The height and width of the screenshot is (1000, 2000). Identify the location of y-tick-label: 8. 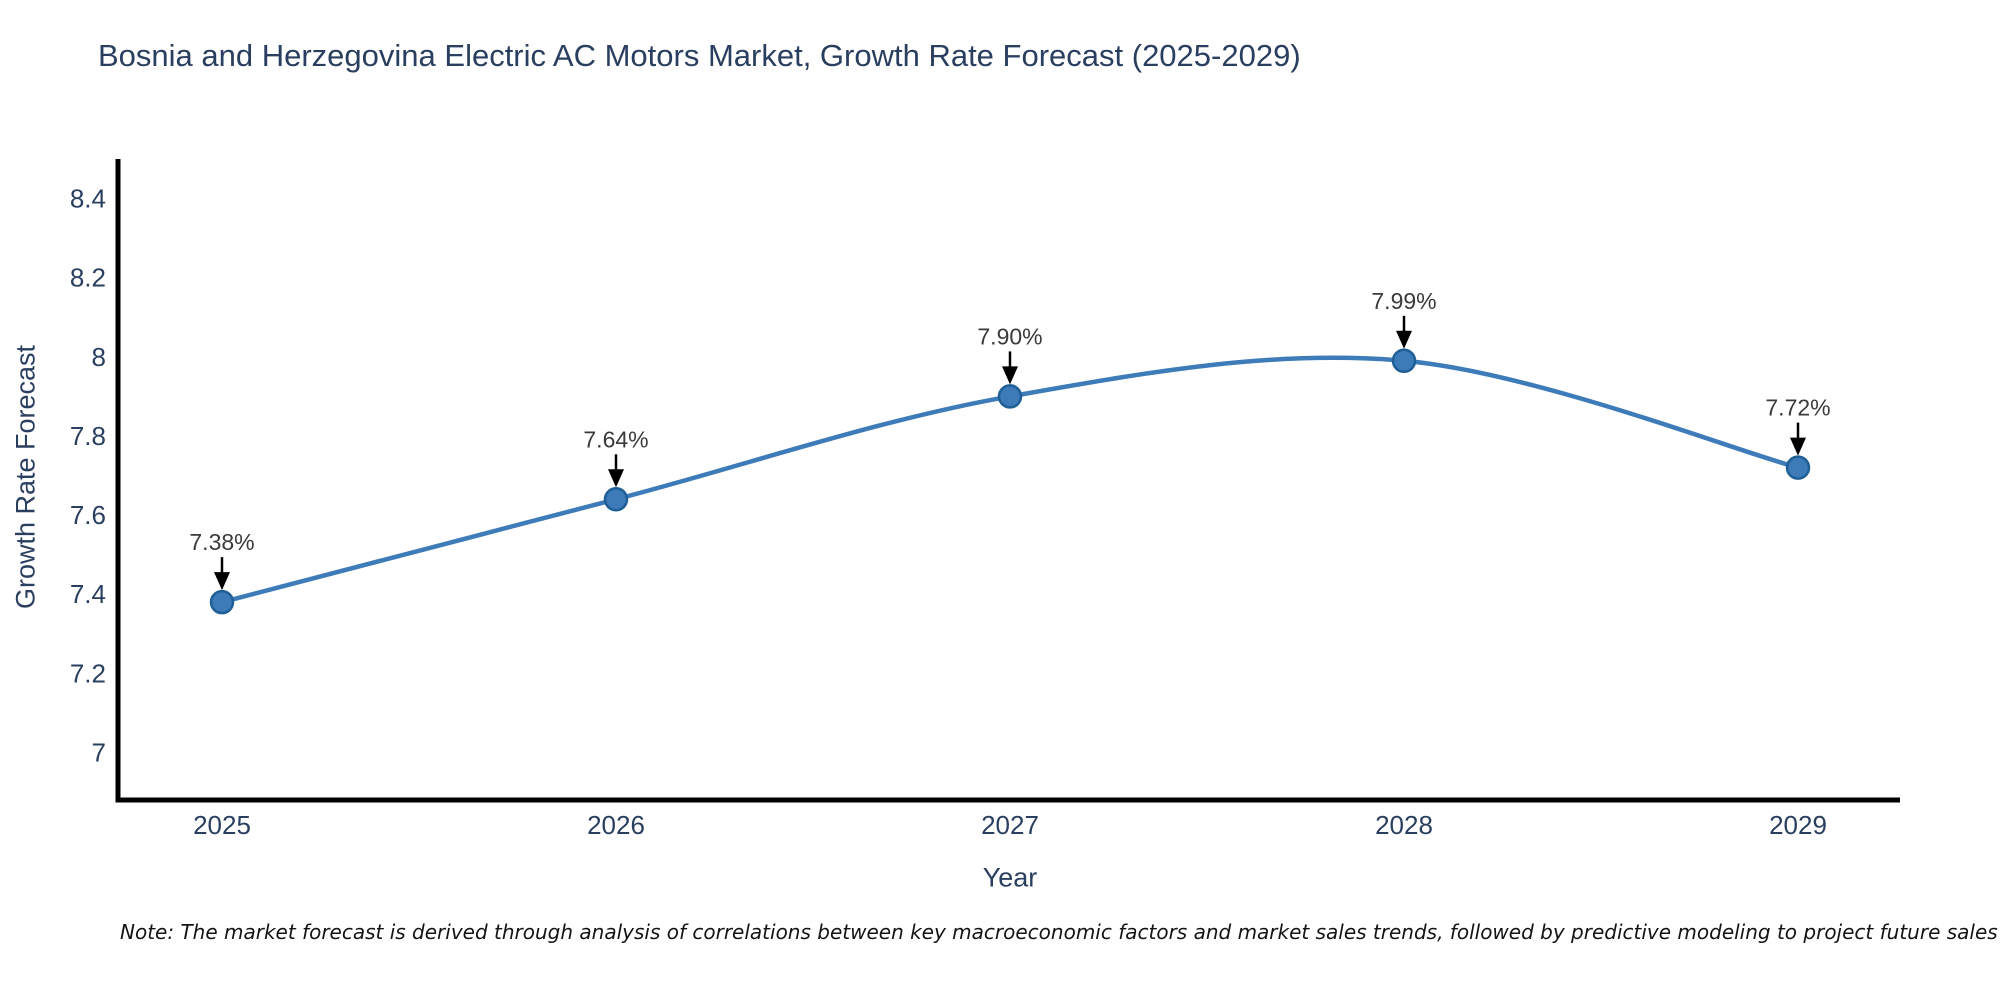
(99, 357).